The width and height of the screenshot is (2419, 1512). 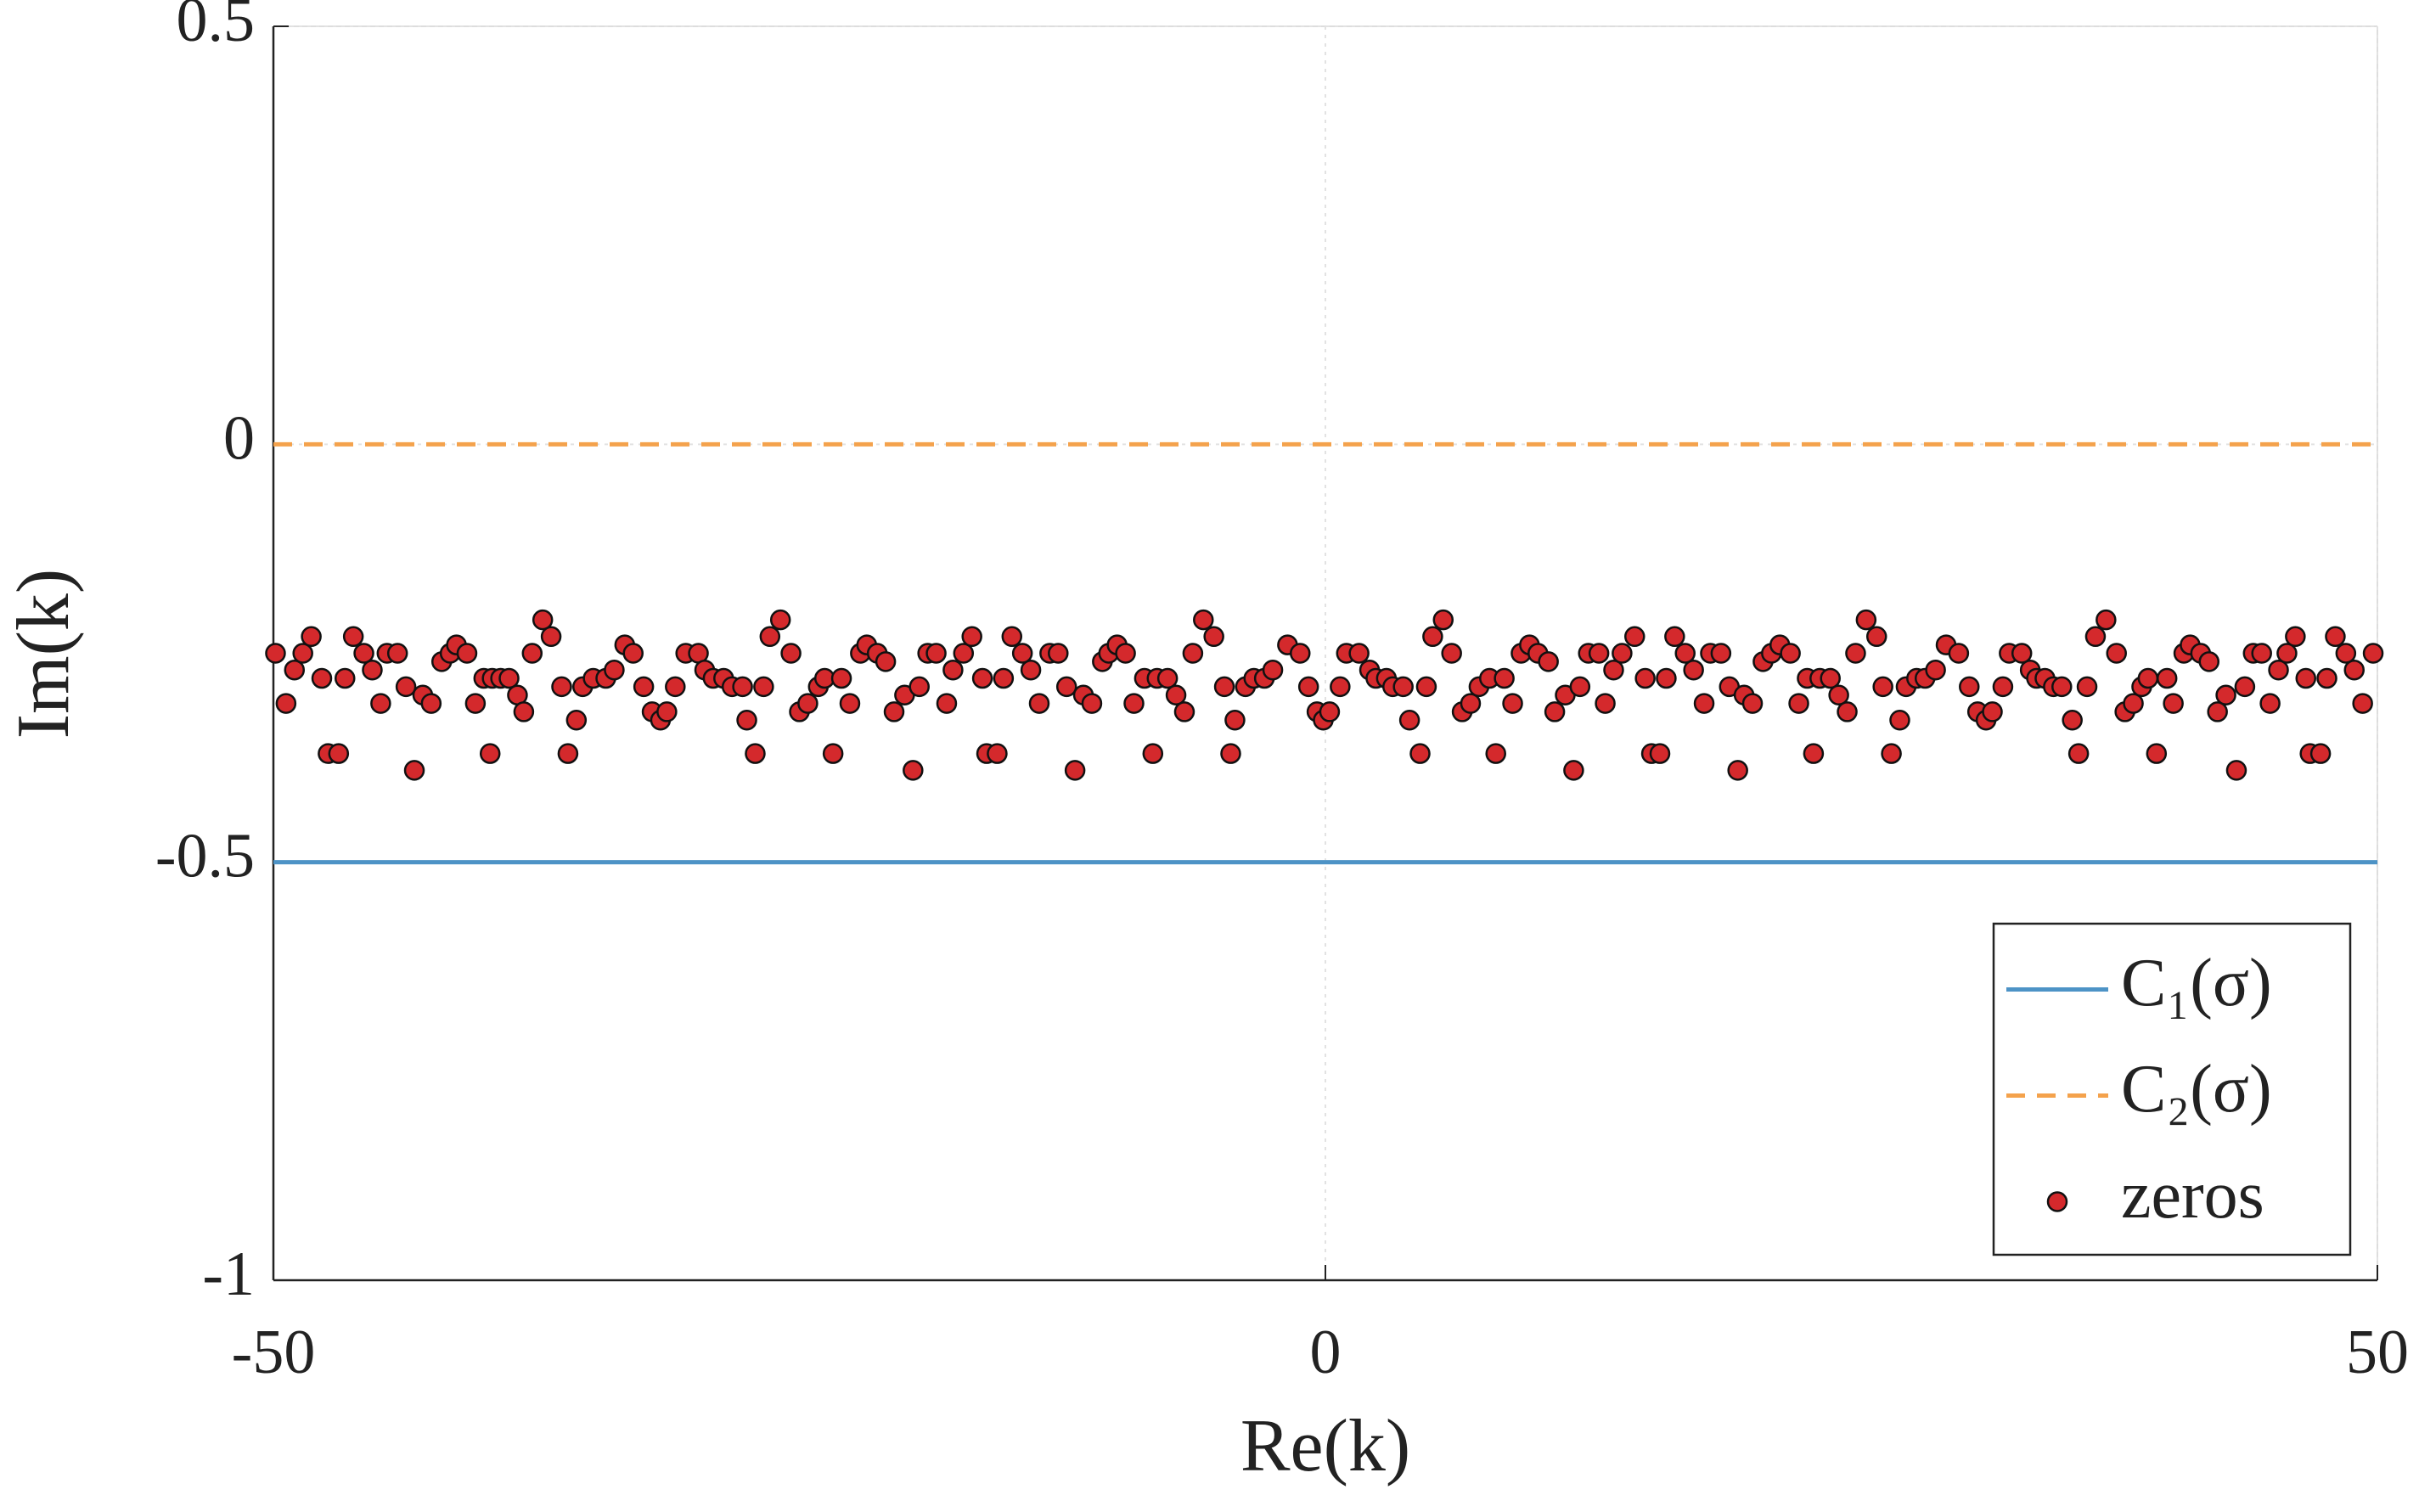 I want to click on legend-swatch, so click(x=2057, y=1201).